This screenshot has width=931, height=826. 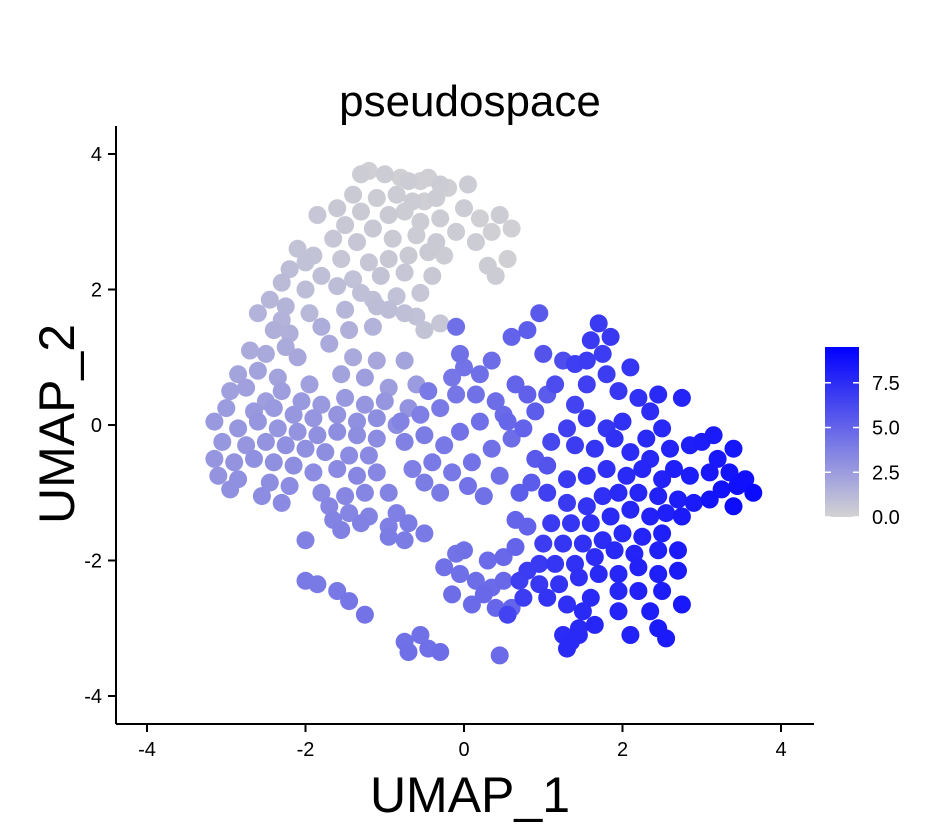 I want to click on legend-tick-label: 0.0, so click(x=886, y=518).